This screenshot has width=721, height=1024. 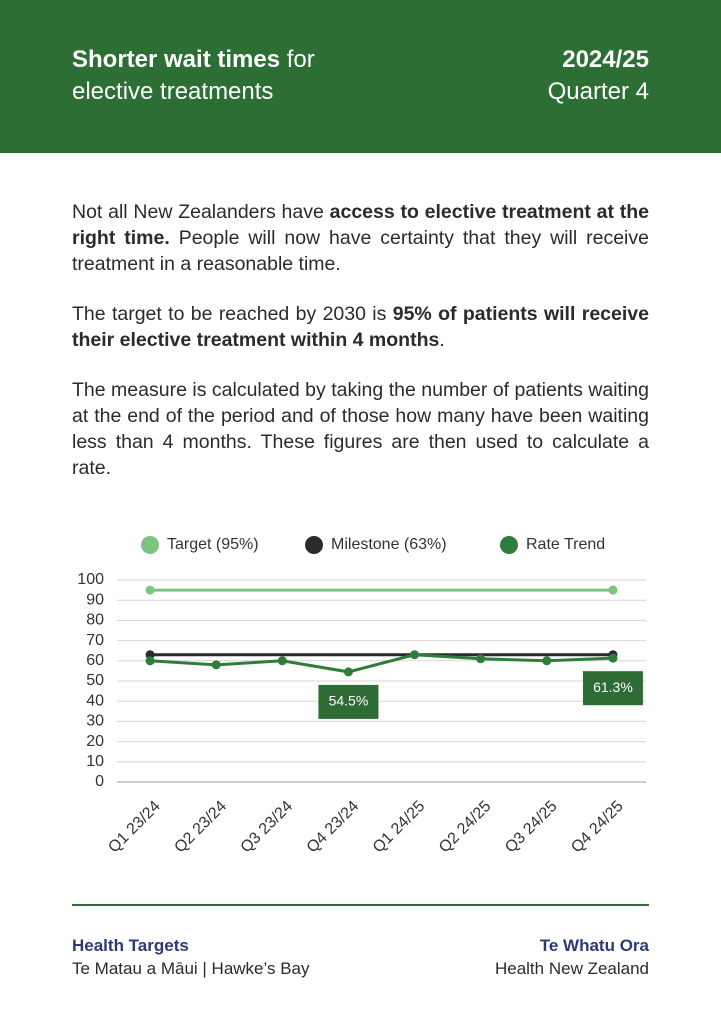 What do you see at coordinates (95, 761) in the screenshot?
I see `y-tick-label: 10` at bounding box center [95, 761].